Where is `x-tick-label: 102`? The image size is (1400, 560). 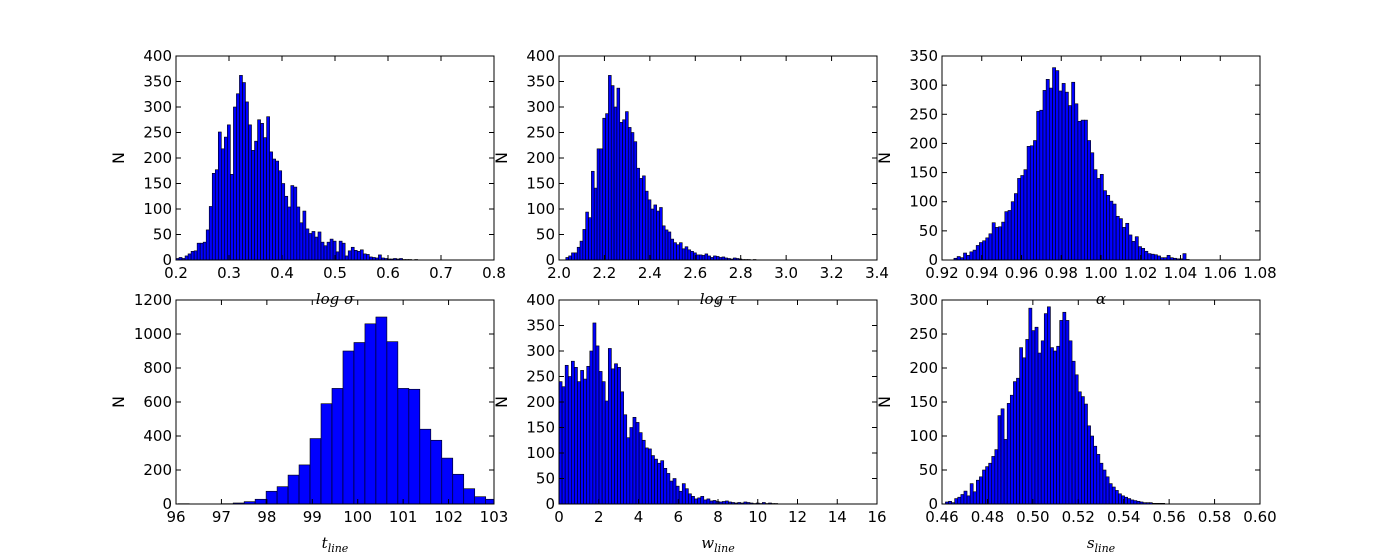
x-tick-label: 102 is located at coordinates (448, 517).